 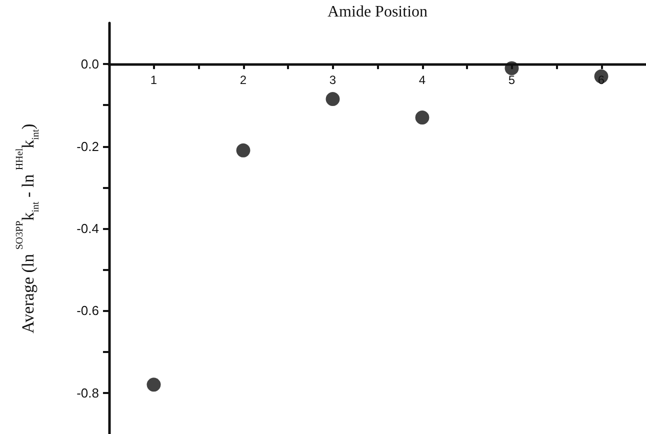 What do you see at coordinates (332, 80) in the screenshot?
I see `x-tick-label: 3` at bounding box center [332, 80].